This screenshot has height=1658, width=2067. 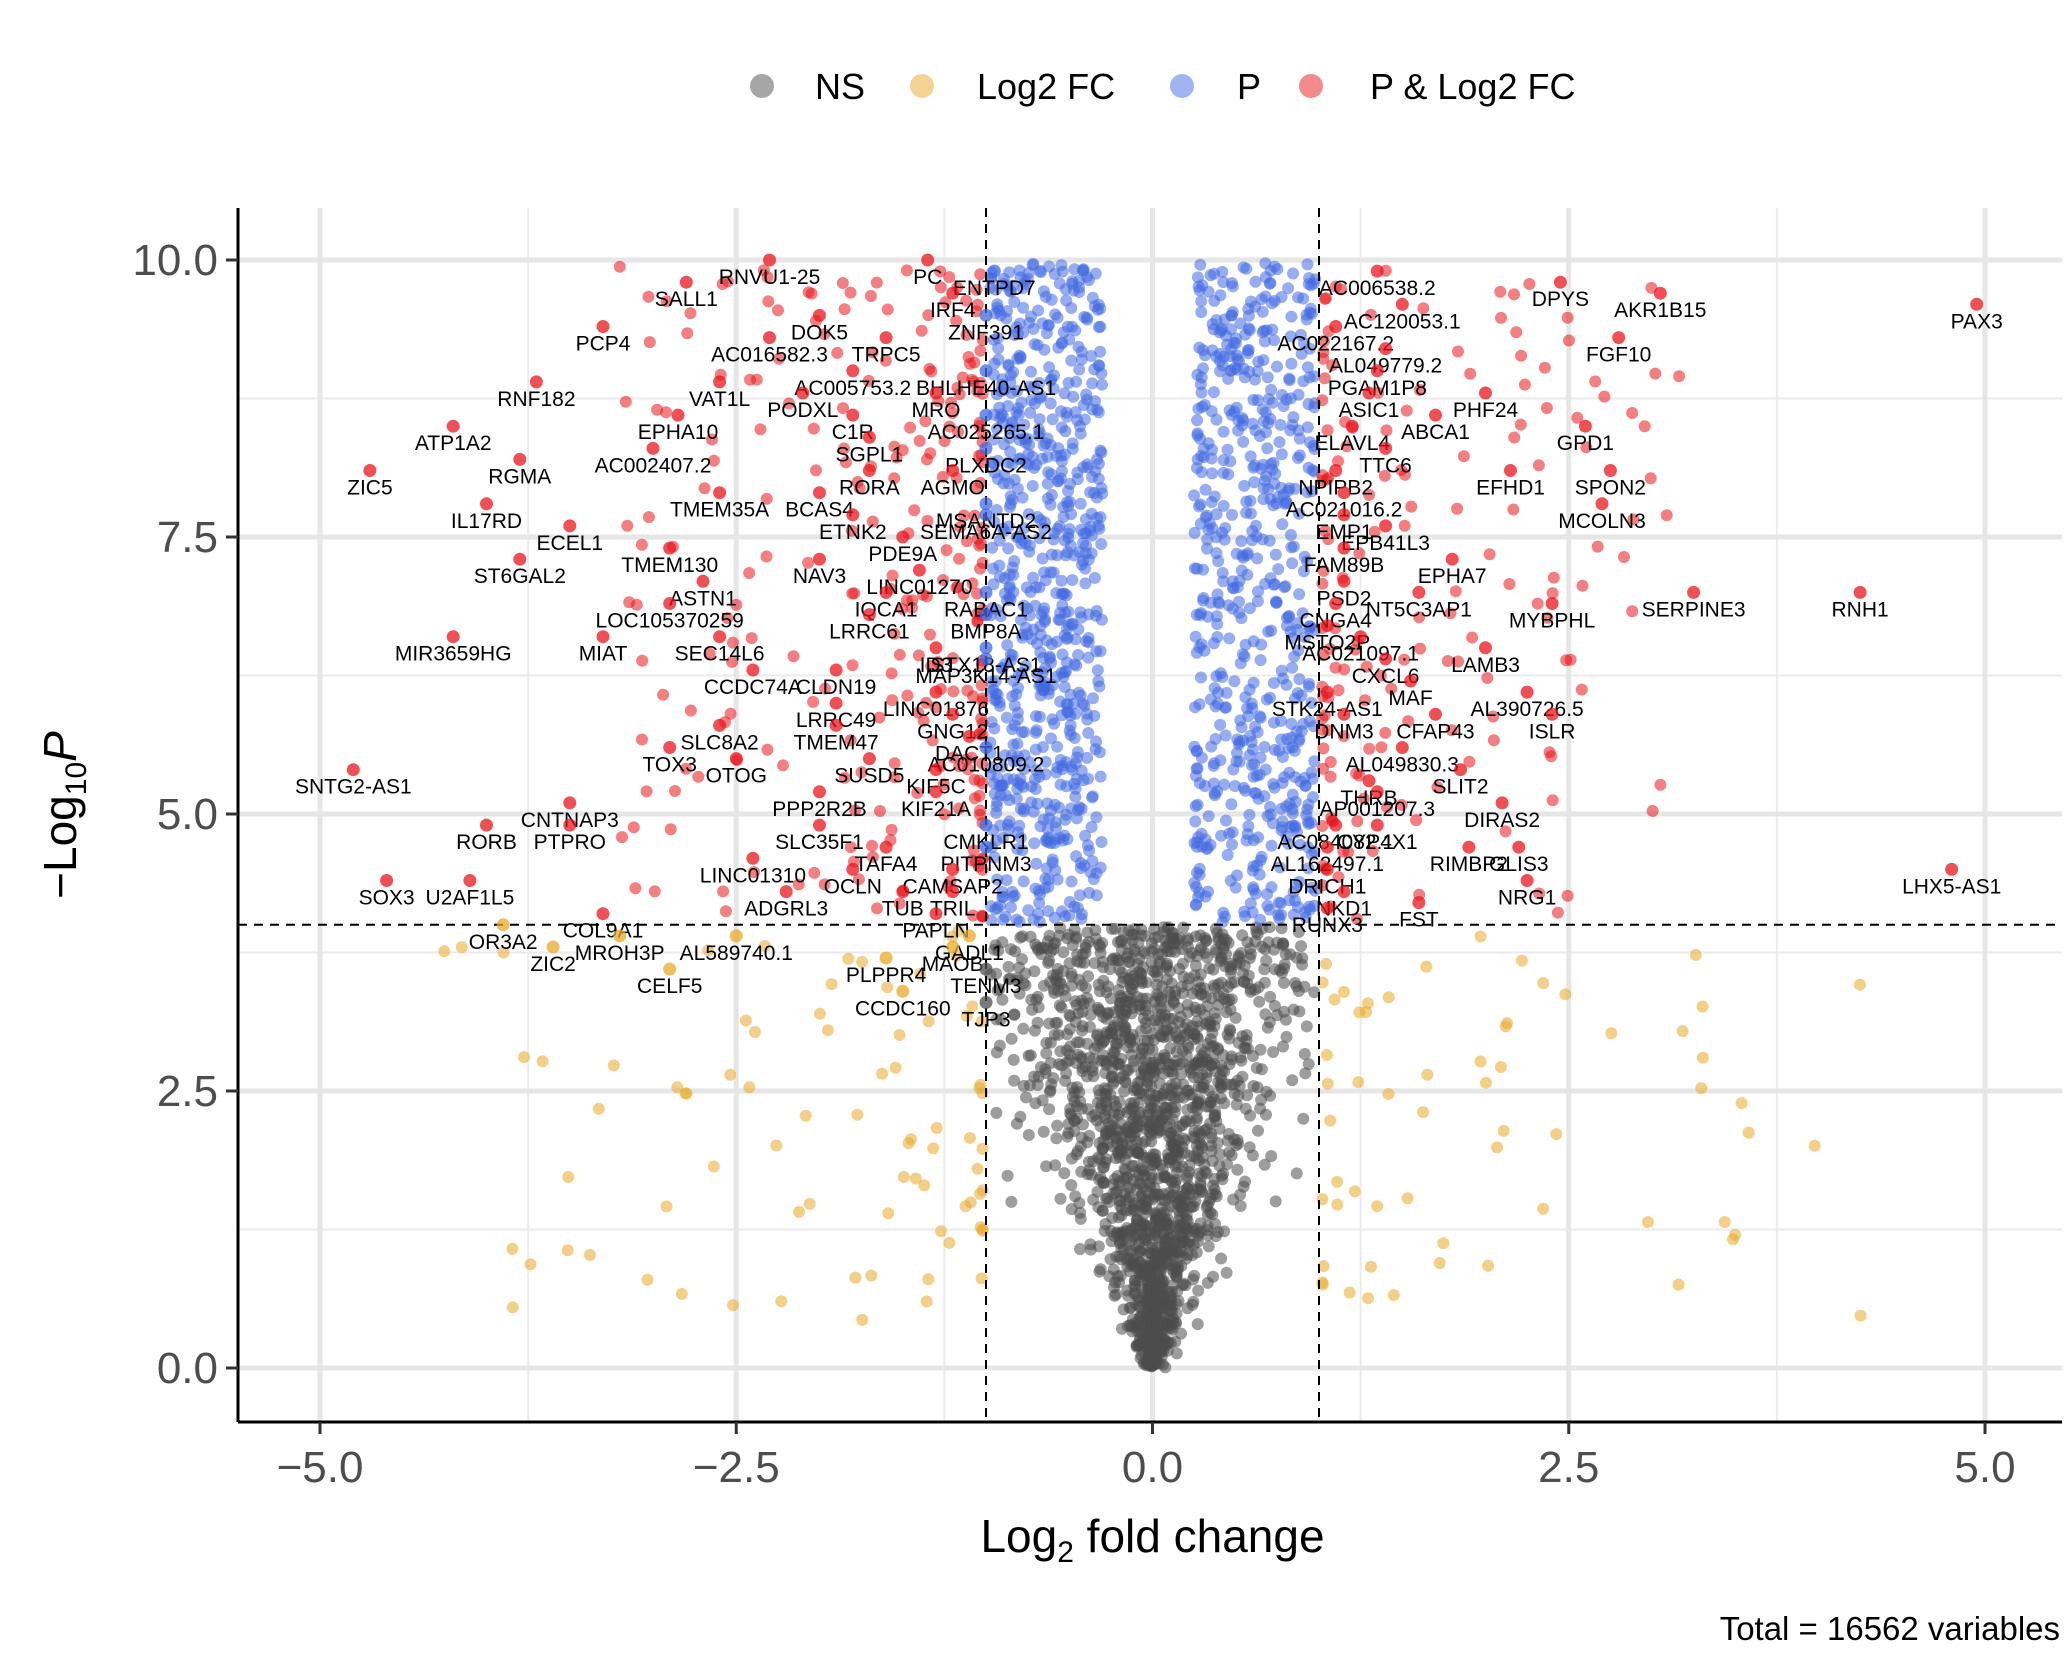 What do you see at coordinates (1377, 288) in the screenshot?
I see `gene-label: AC006538.2` at bounding box center [1377, 288].